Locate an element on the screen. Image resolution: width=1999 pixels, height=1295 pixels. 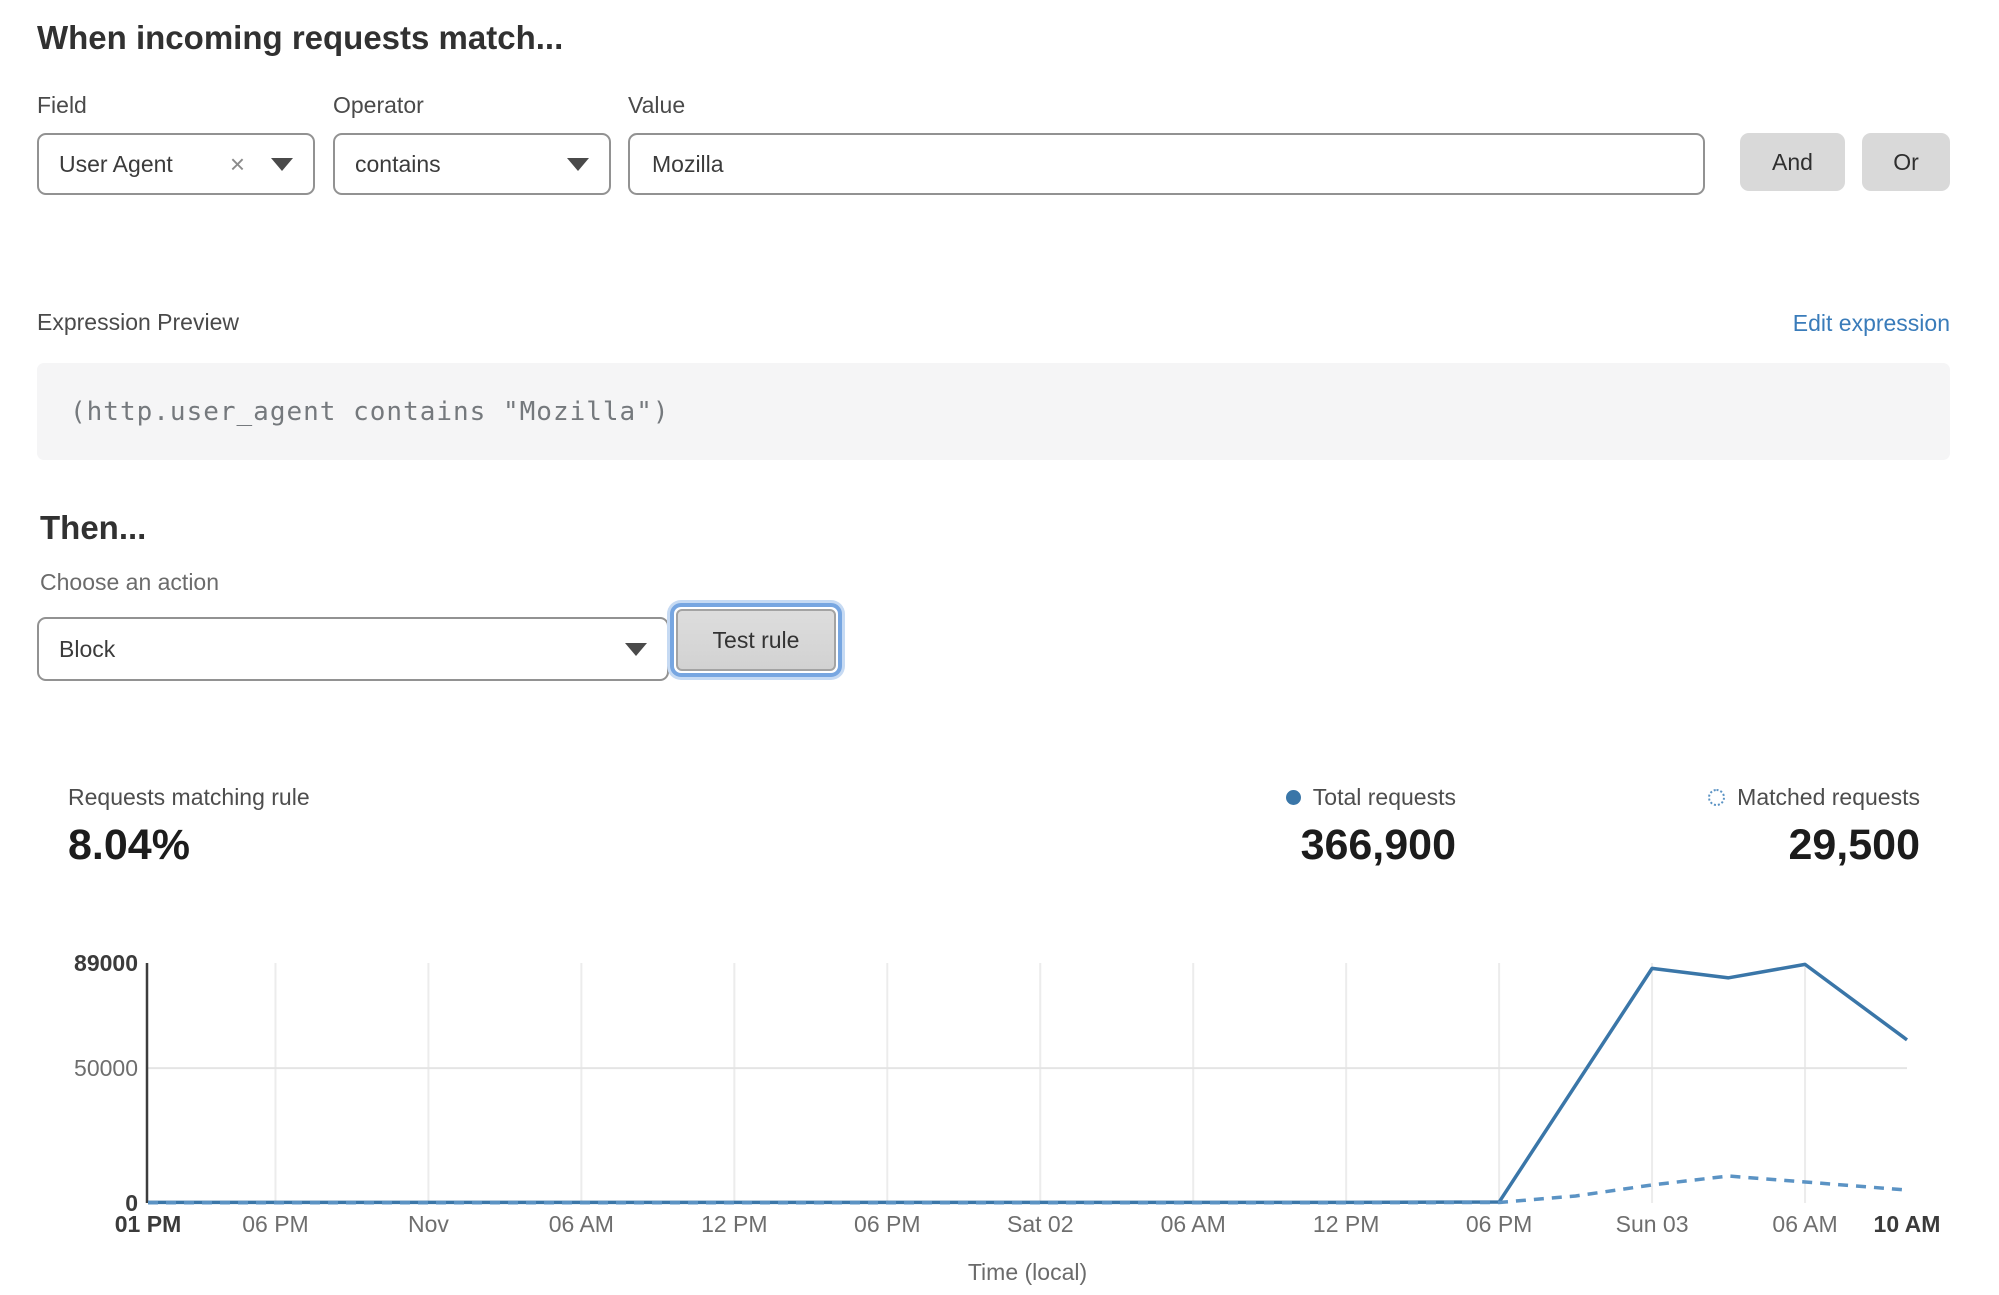
total-requests-stat: Total requests 366,900 is located at coordinates (1370, 827).